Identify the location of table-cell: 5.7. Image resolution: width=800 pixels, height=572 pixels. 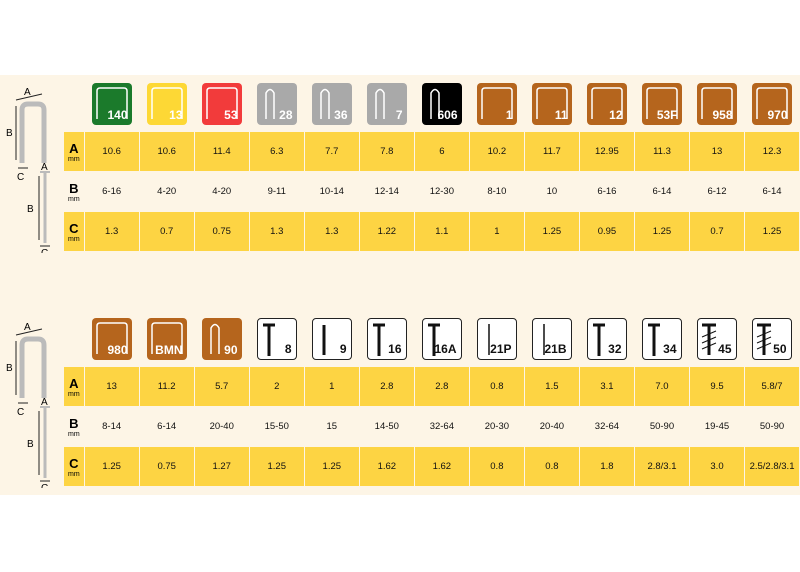
(222, 386).